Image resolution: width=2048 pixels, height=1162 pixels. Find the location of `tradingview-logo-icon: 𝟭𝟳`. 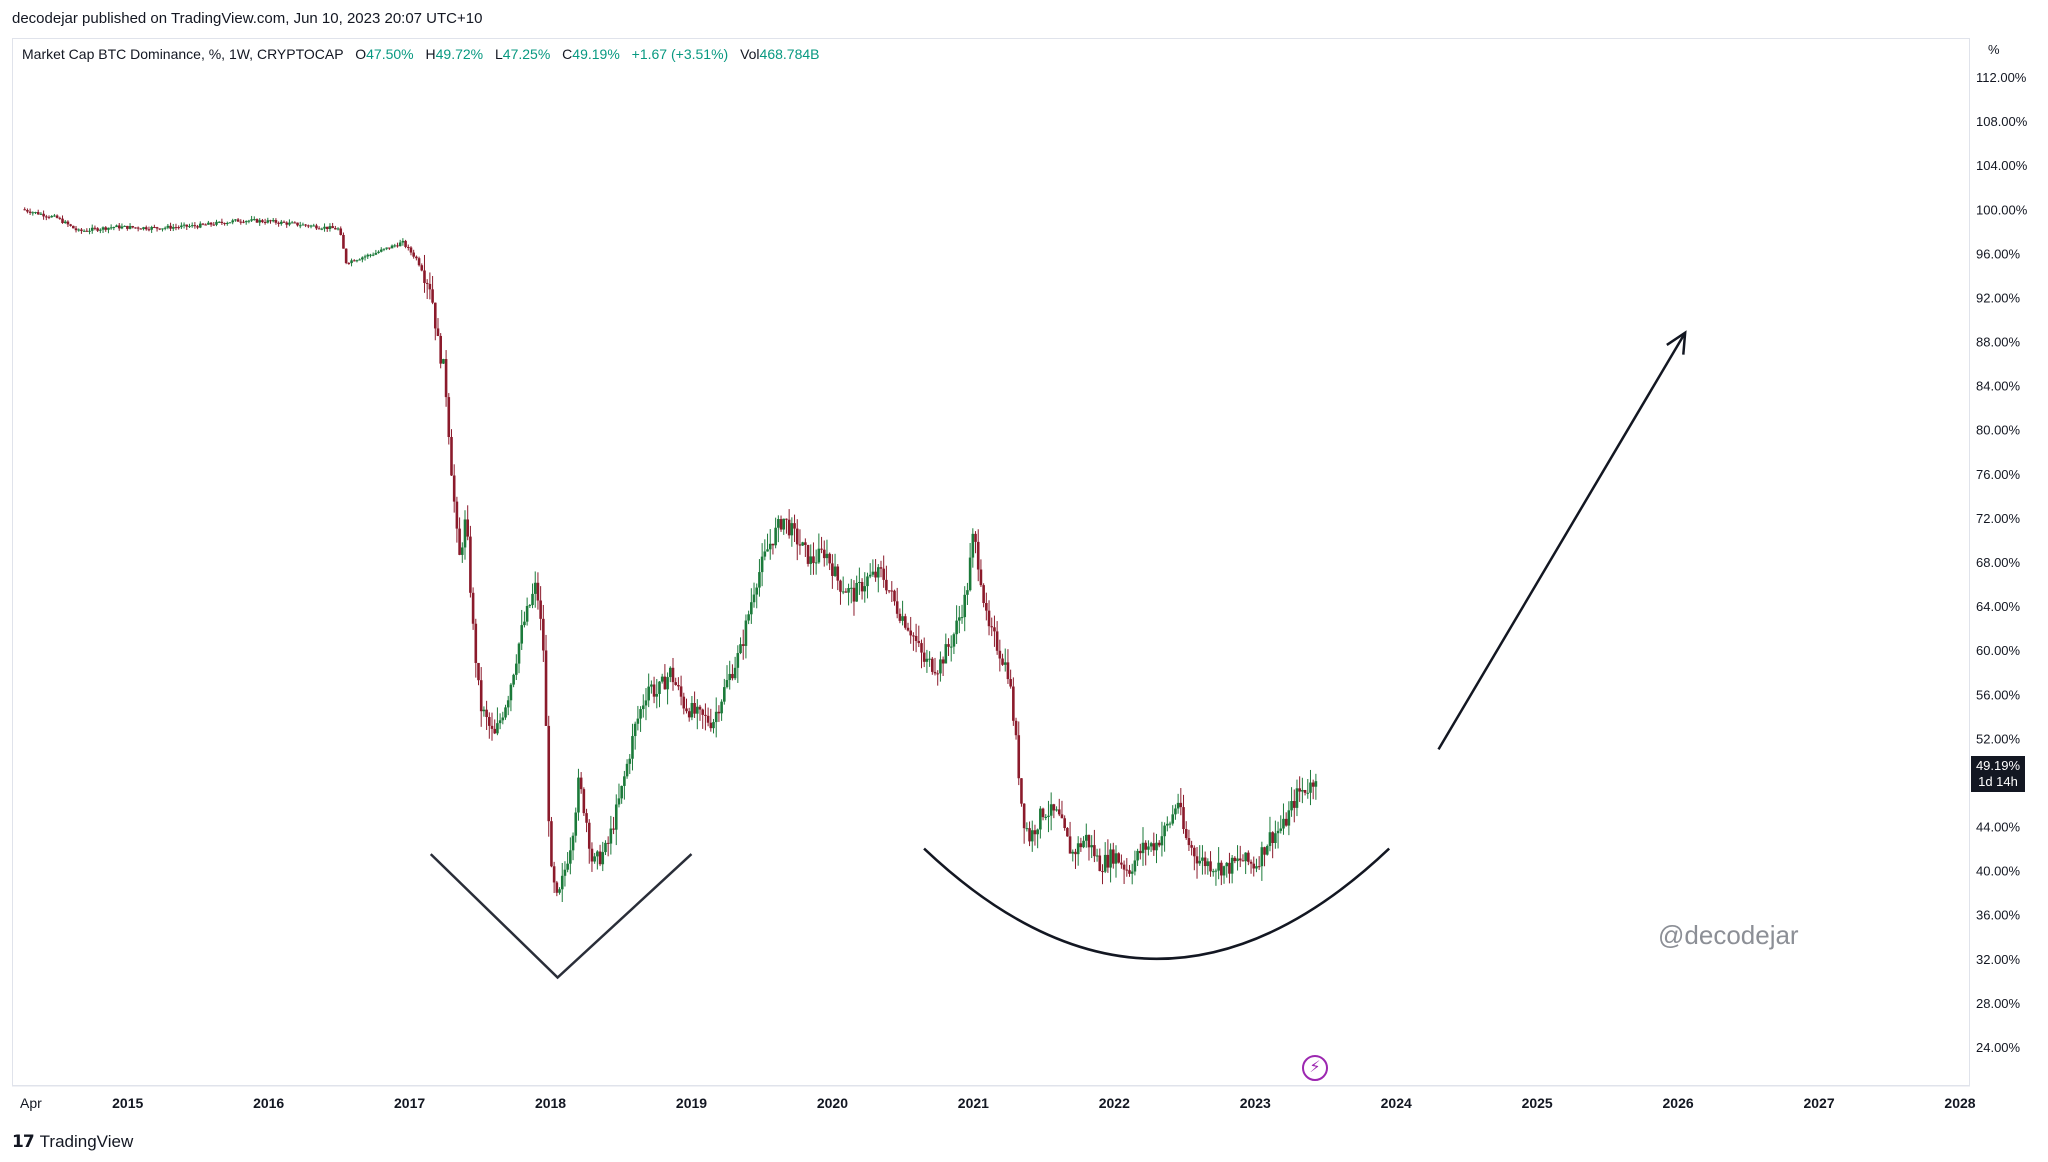

tradingview-logo-icon: 𝟭𝟳 is located at coordinates (23, 1141).